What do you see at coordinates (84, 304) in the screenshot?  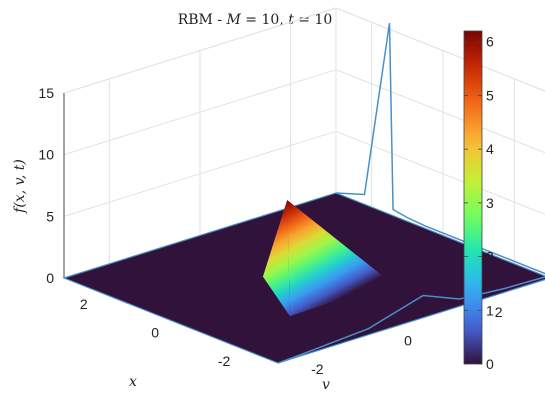 I see `x-tick-label: 2` at bounding box center [84, 304].